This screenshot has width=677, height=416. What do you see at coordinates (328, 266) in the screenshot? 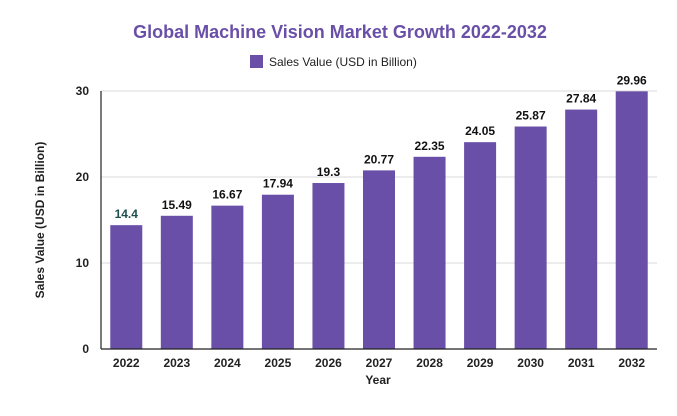
I see `bar-2026` at bounding box center [328, 266].